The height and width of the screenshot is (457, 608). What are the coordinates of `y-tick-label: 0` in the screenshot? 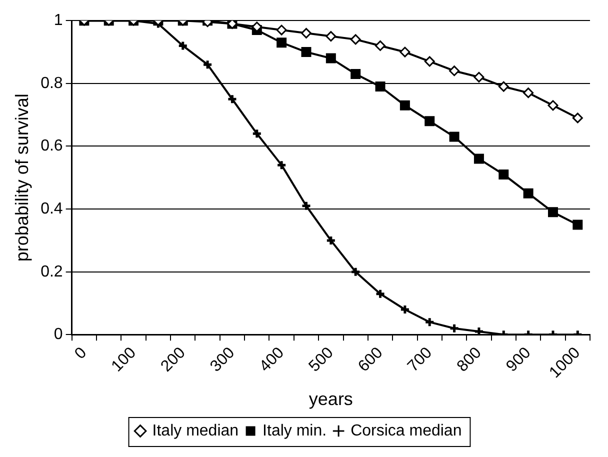 It's located at (58, 335).